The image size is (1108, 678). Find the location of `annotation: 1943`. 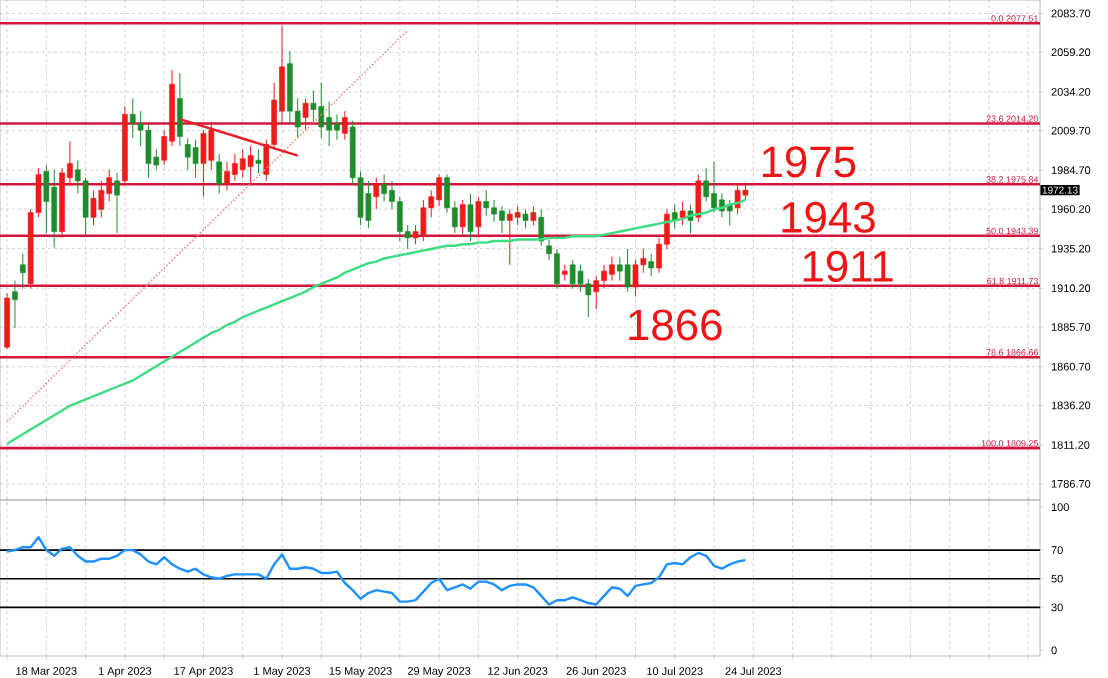

annotation: 1943 is located at coordinates (828, 217).